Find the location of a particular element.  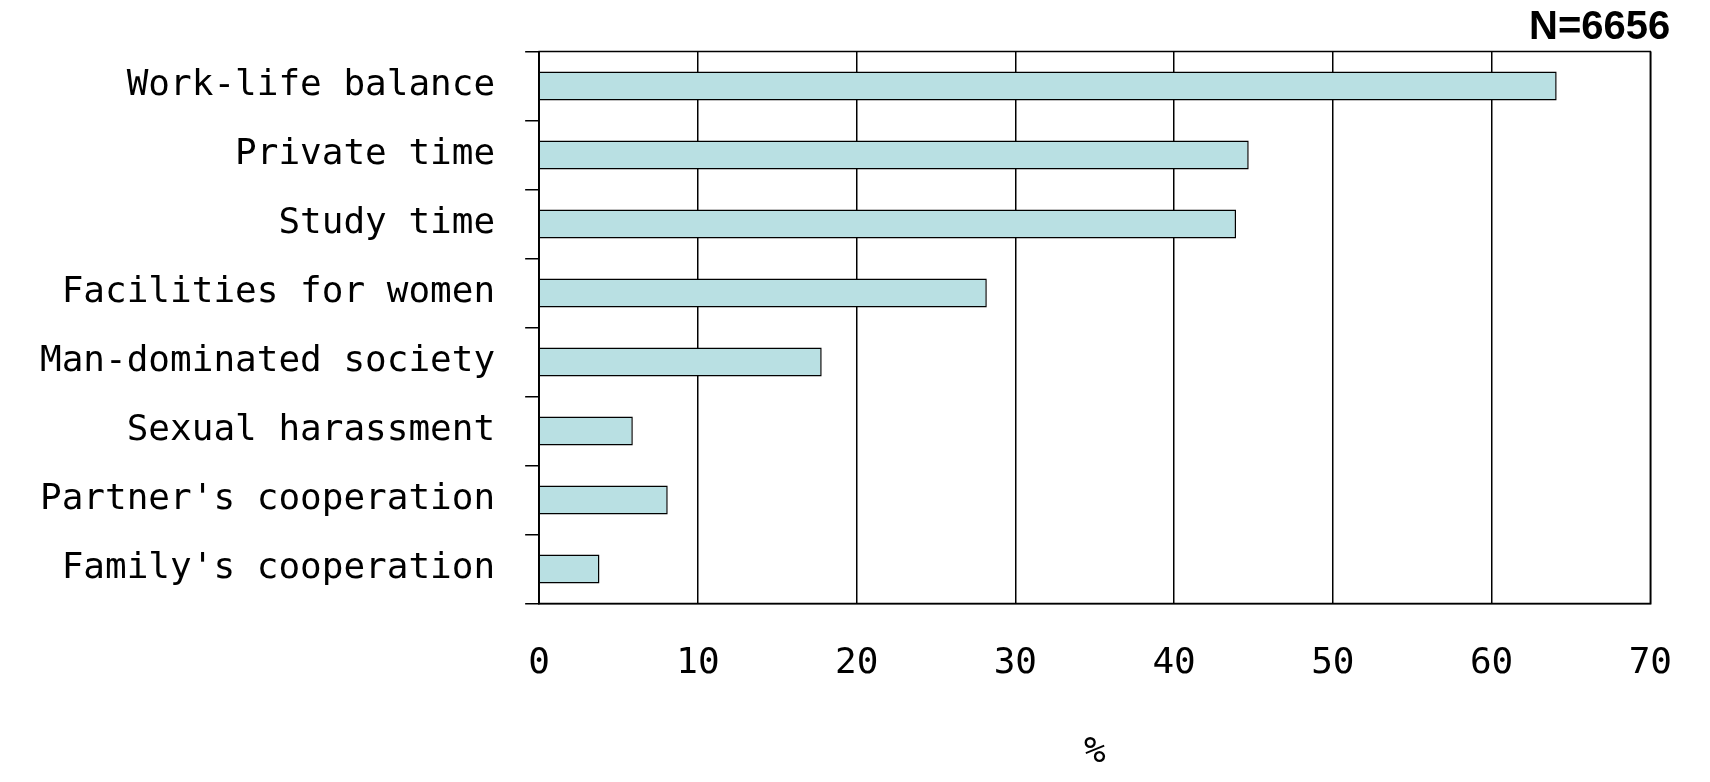

y-tick-label: Facilities for women is located at coordinates (278, 290).